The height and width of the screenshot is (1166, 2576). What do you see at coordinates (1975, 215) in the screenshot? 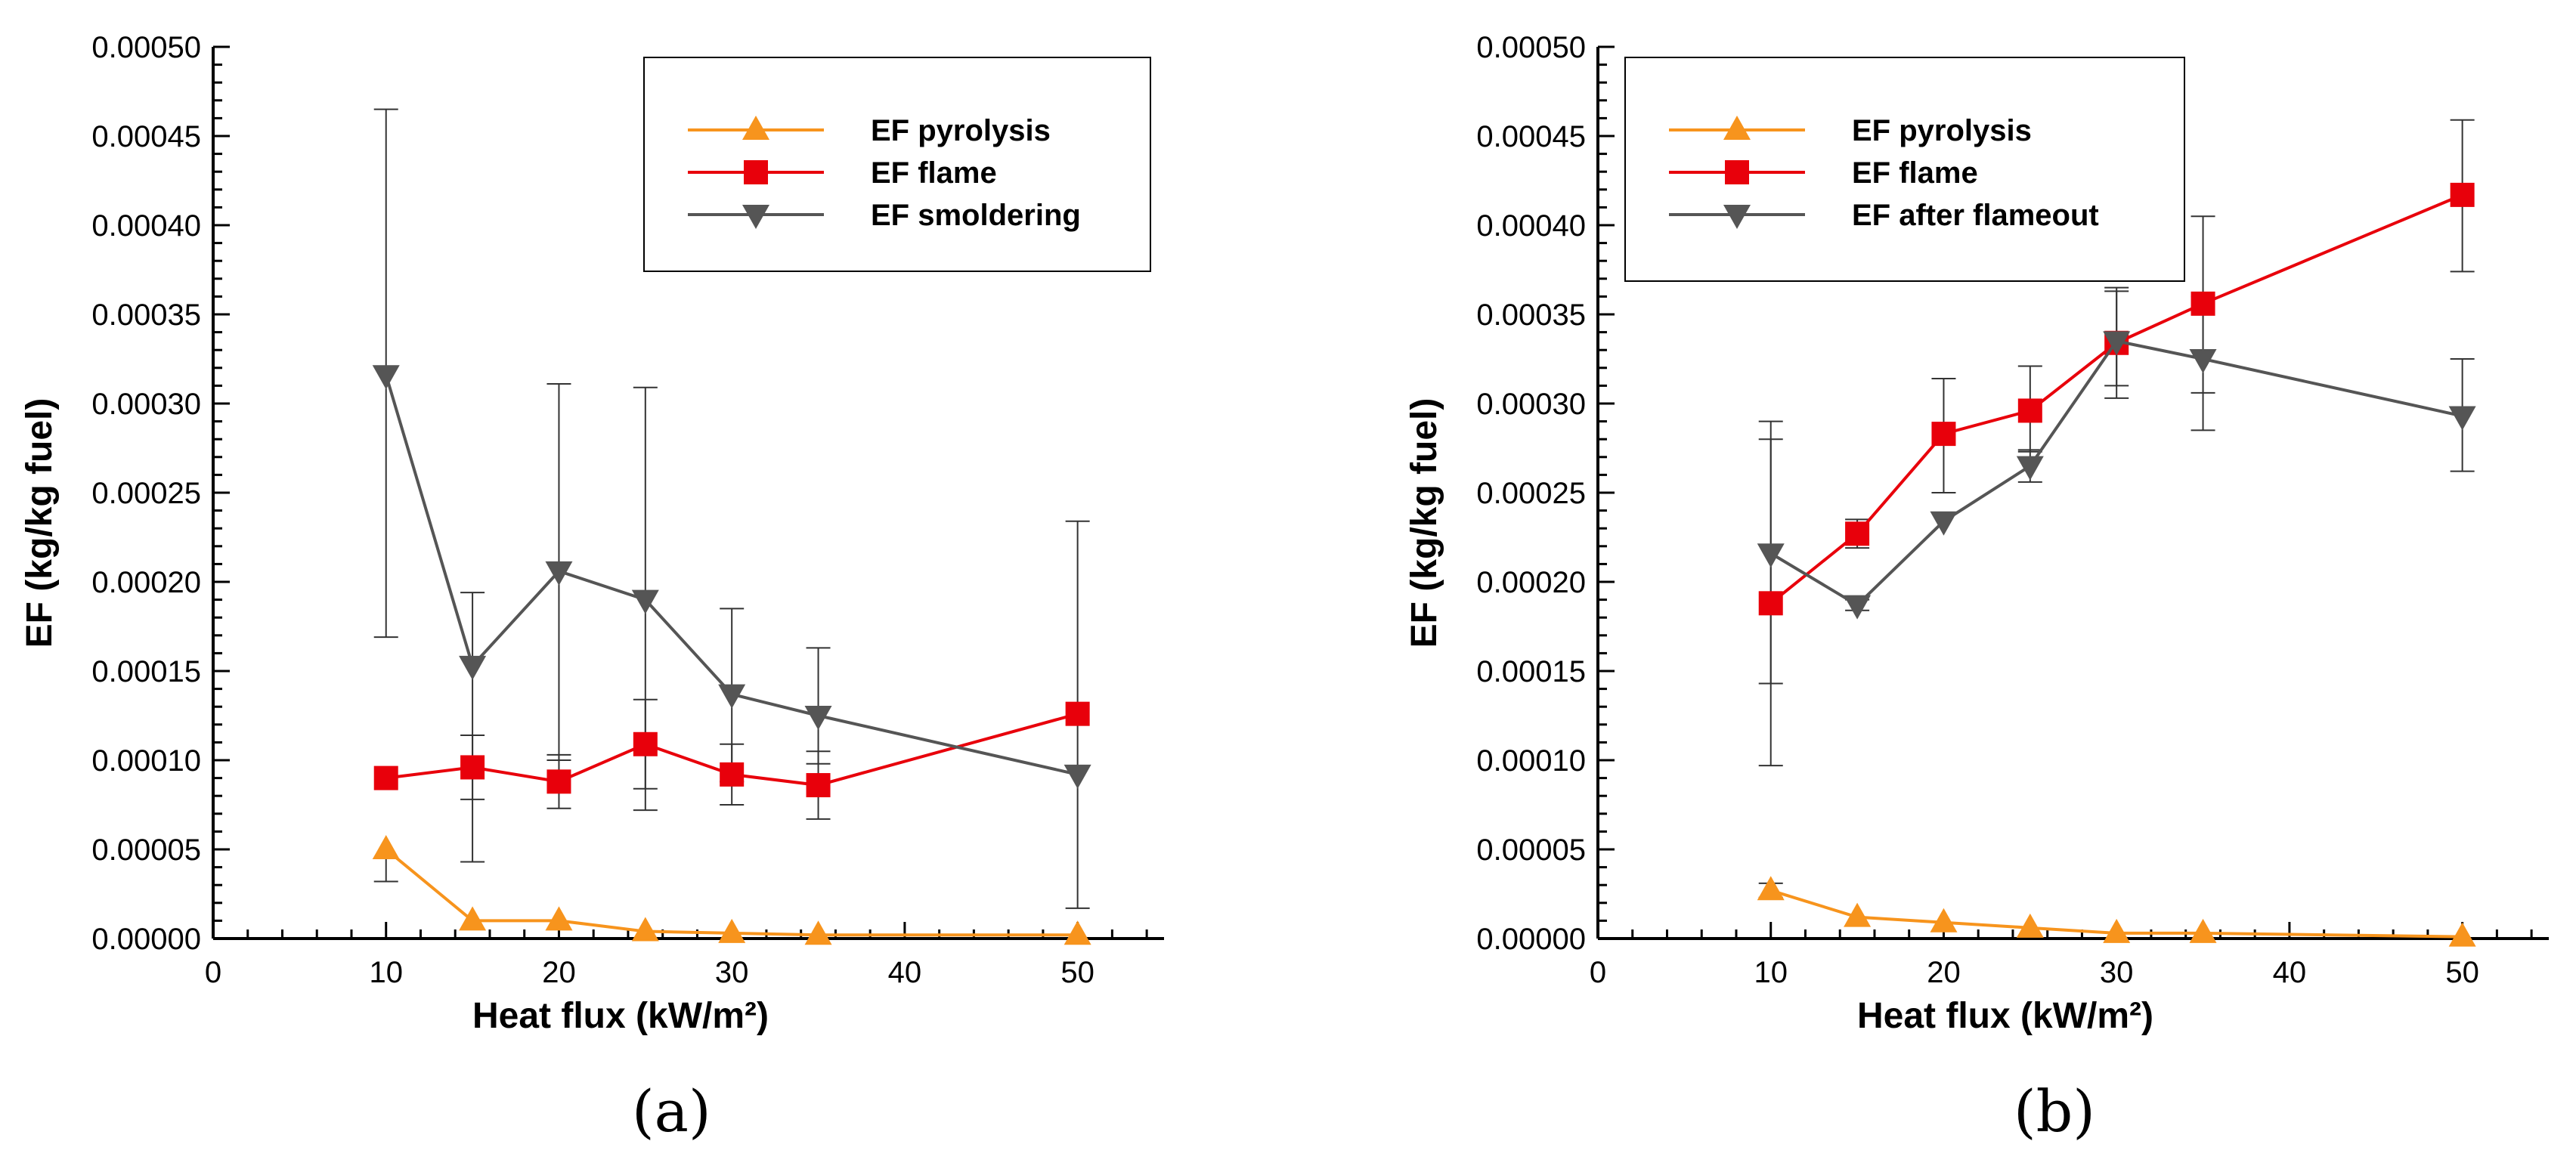
I see `legend-label: EF after flameout` at bounding box center [1975, 215].